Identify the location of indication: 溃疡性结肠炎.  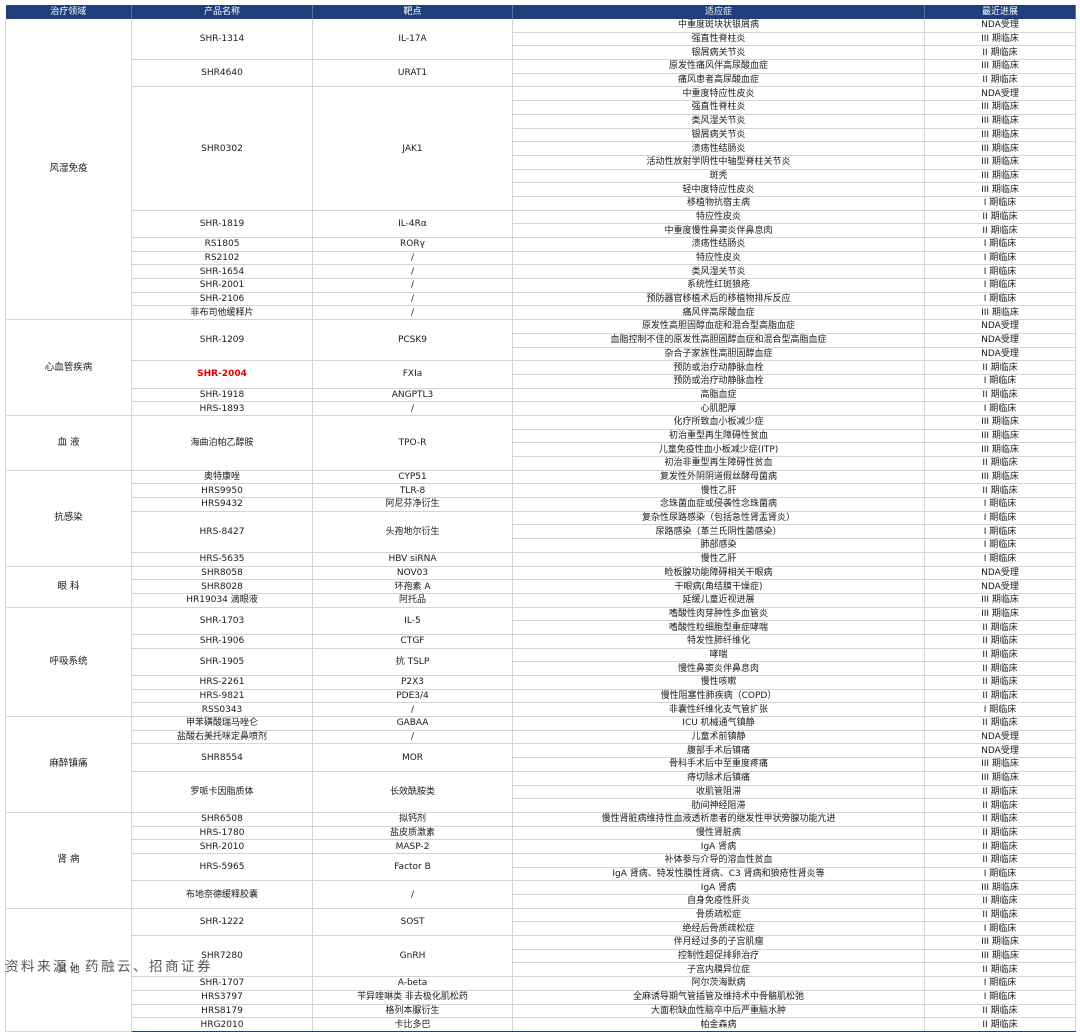
(718, 148).